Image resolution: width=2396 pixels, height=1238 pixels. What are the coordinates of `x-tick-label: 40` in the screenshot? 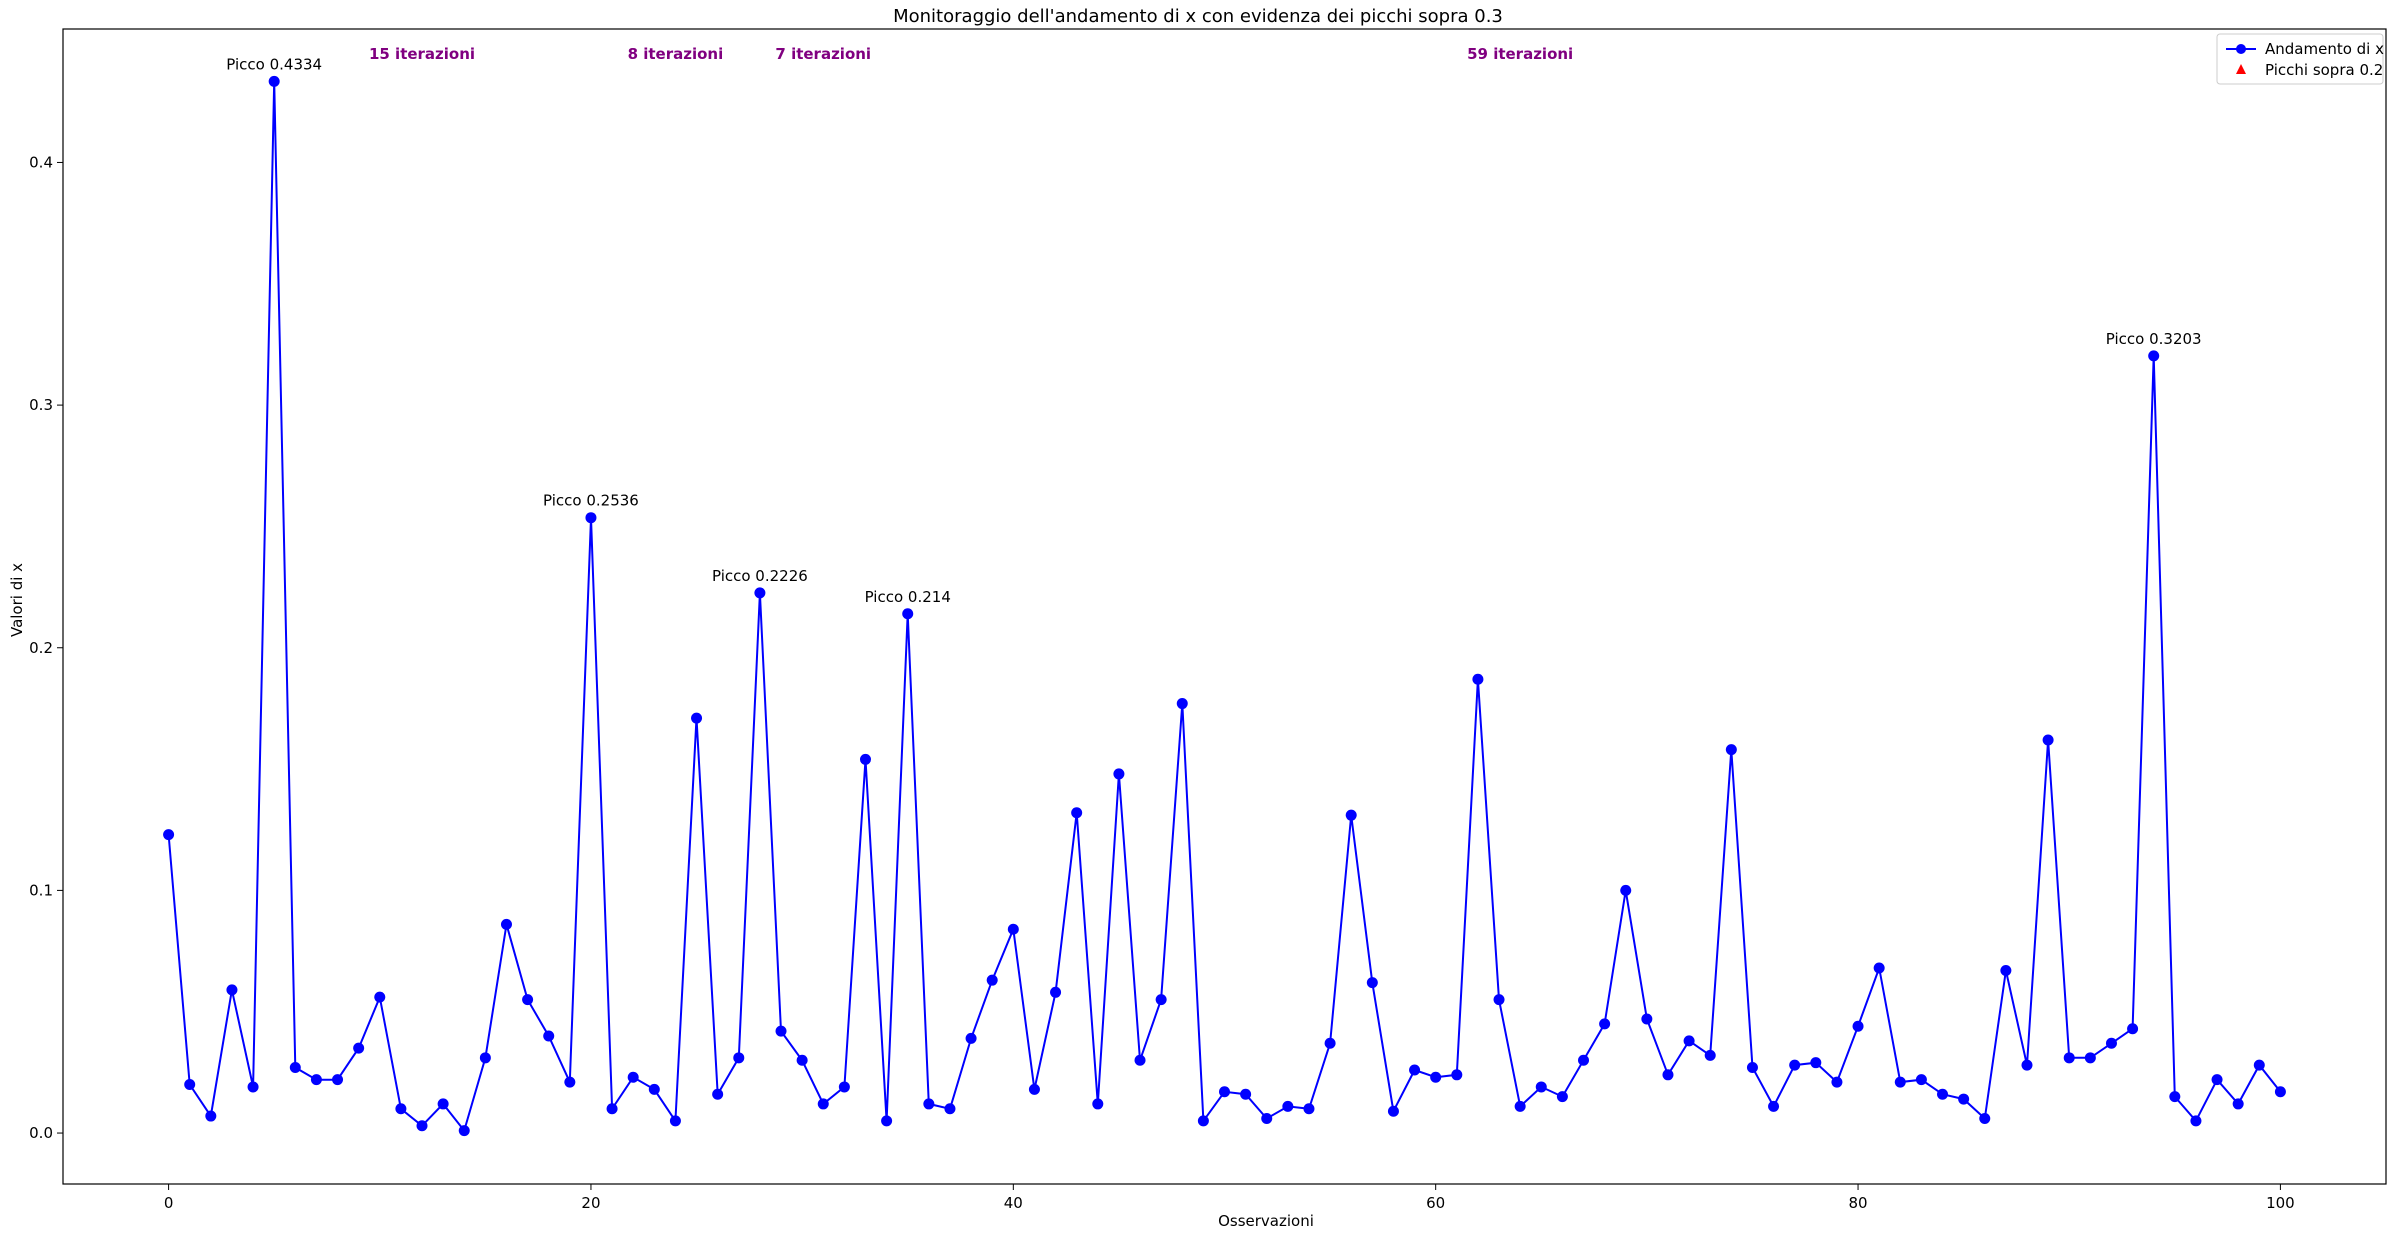 It's located at (1013, 1203).